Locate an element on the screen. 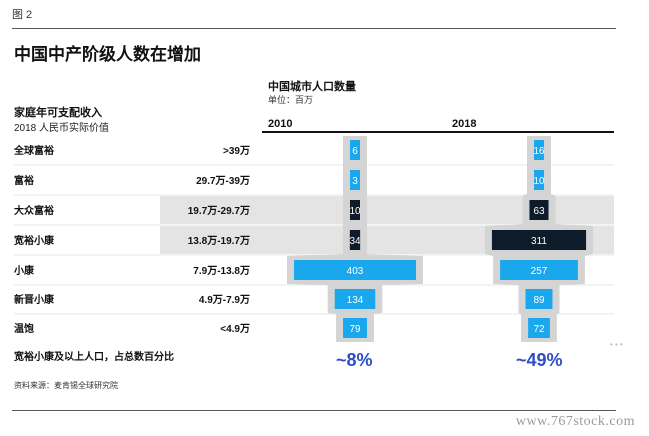 This screenshot has height=436, width=649. bar-2018-温饱 is located at coordinates (539, 328).